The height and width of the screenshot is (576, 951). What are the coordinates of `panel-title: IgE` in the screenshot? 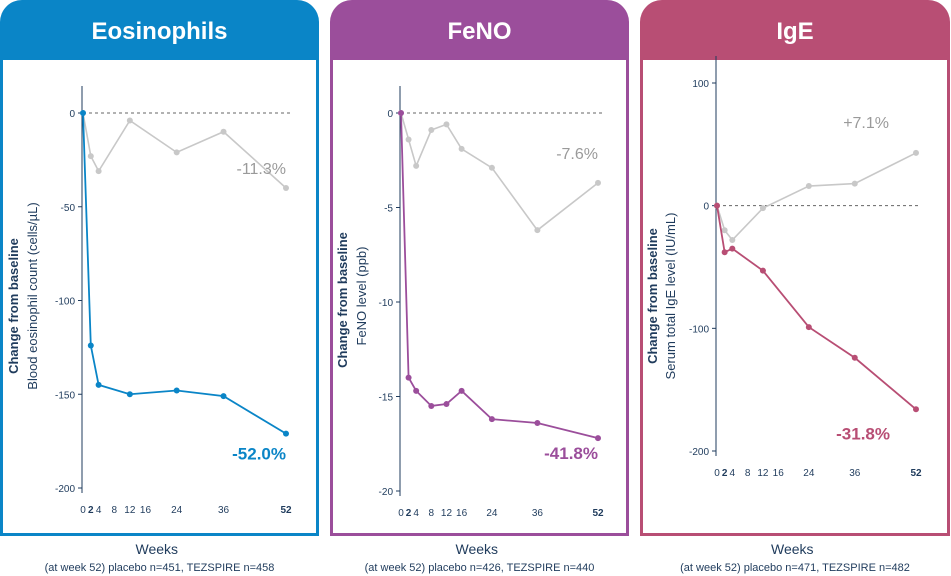 It's located at (795, 31).